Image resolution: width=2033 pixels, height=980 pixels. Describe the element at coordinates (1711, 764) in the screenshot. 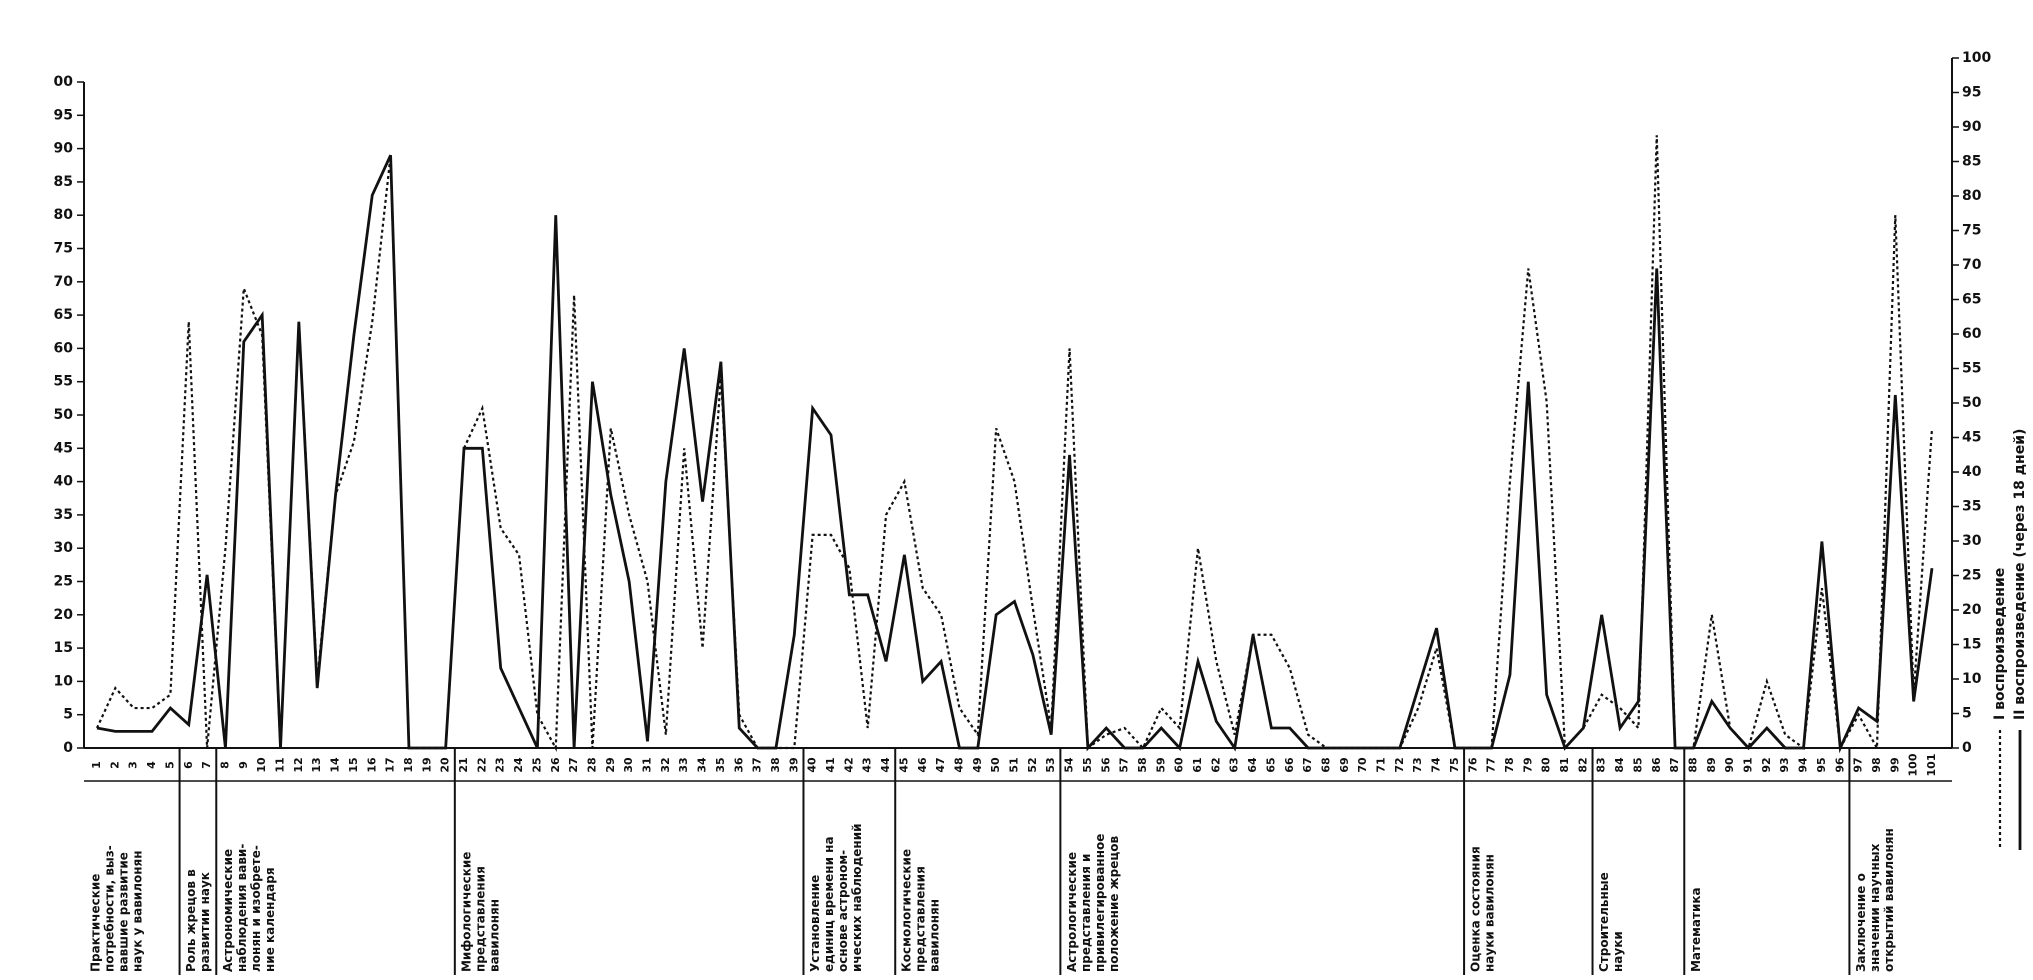

I see `x-tick-label: 89` at that location.